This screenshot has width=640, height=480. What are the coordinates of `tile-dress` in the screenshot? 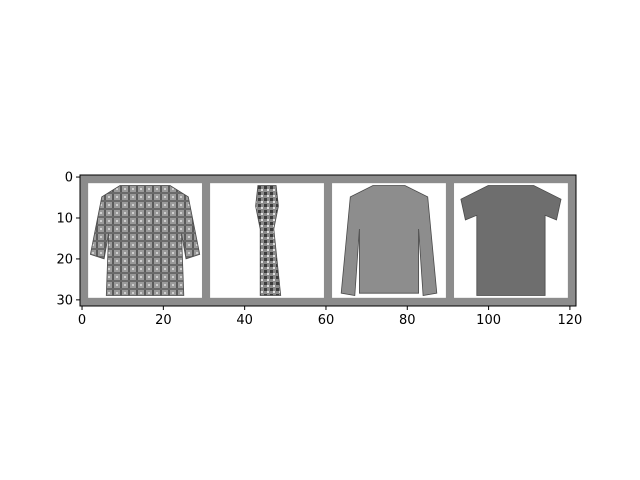 It's located at (267, 240).